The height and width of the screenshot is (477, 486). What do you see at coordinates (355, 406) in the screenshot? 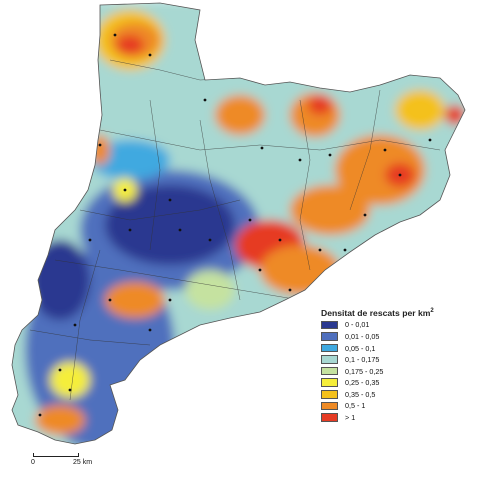
I see `legend-label: 0,5 - 1` at bounding box center [355, 406].